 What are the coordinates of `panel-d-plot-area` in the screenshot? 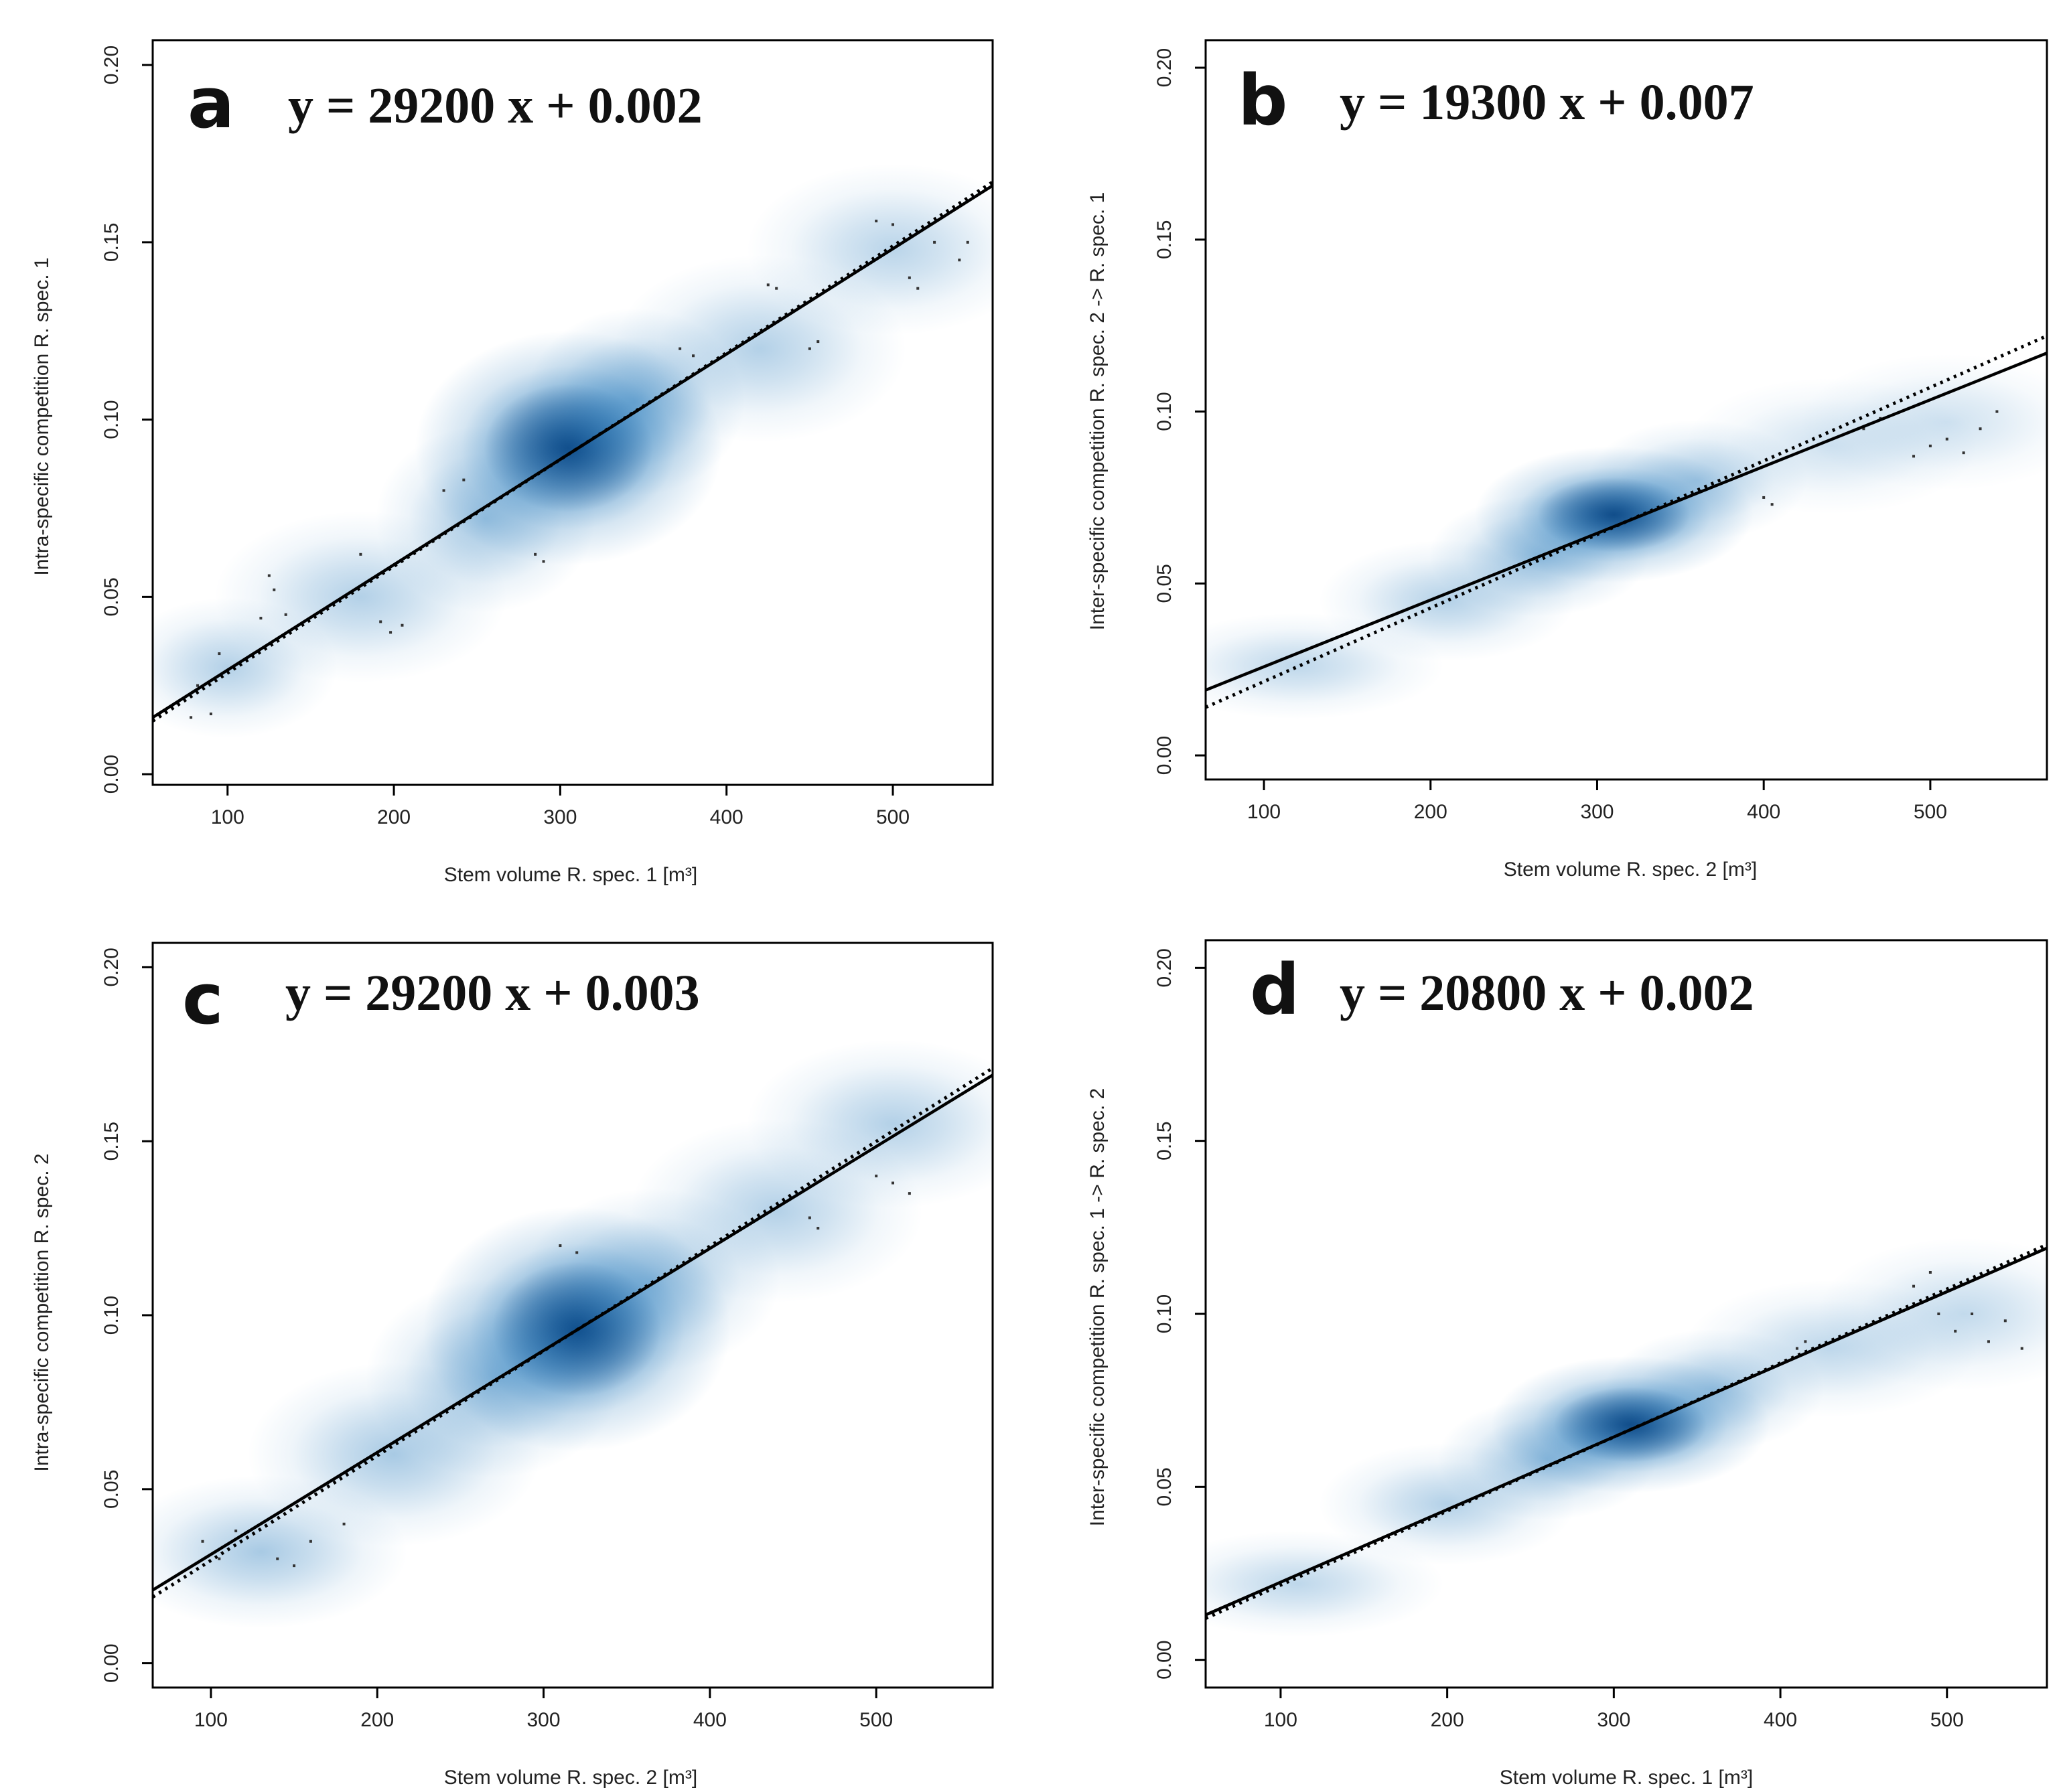 It's located at (1626, 1437).